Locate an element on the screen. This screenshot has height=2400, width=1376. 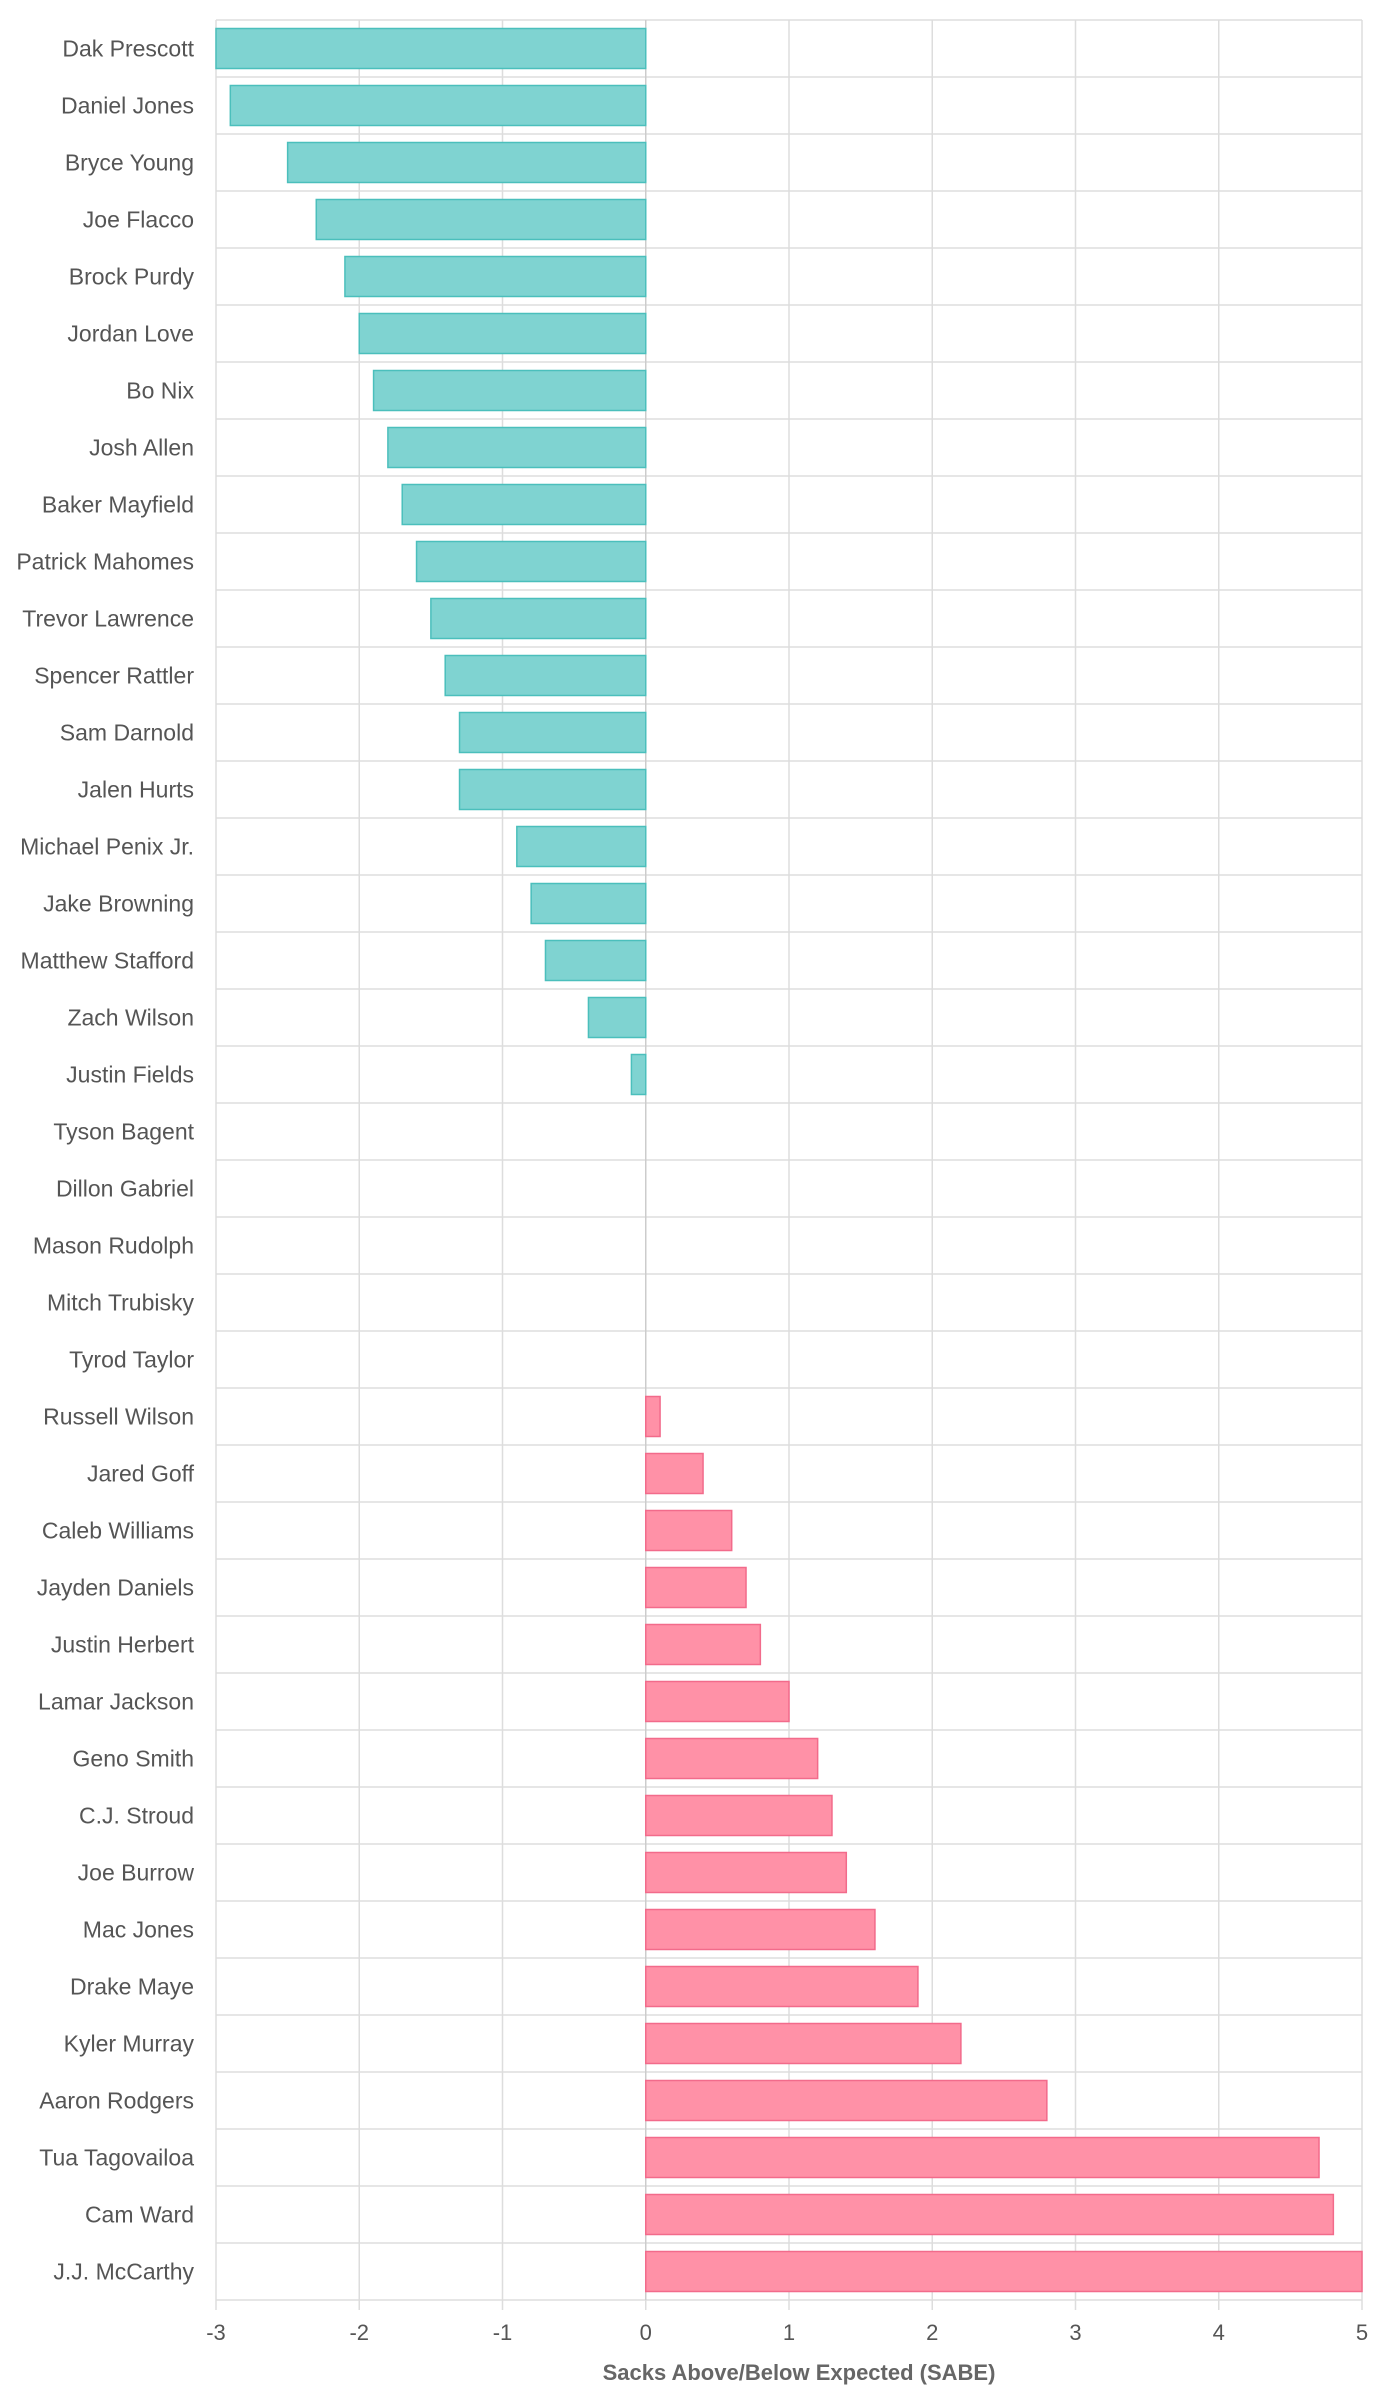
category-label: Trevor Lawrence is located at coordinates (108, 619).